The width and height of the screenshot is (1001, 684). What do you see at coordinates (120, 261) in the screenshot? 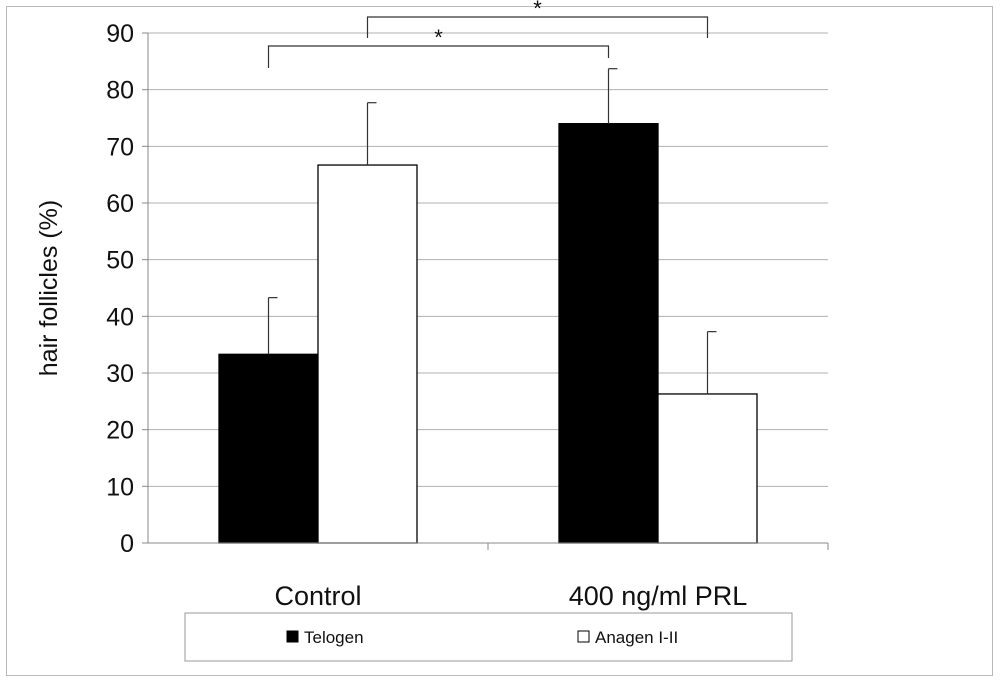
I see `y-tick-label: 50` at bounding box center [120, 261].